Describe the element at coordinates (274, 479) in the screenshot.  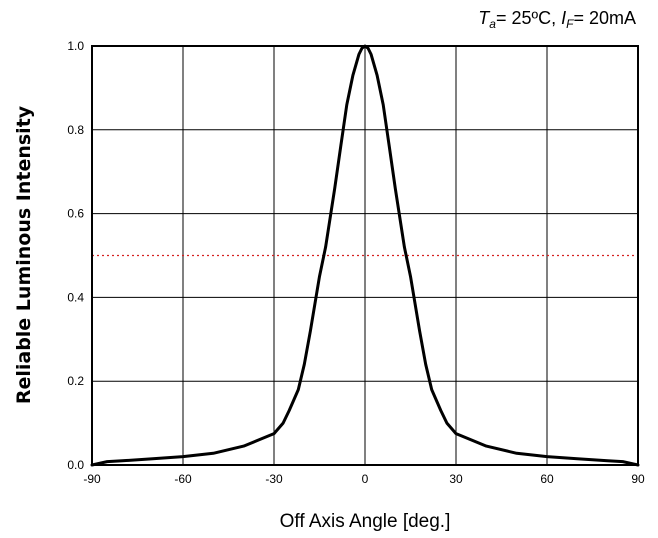
I see `x-tick-label: -30` at that location.